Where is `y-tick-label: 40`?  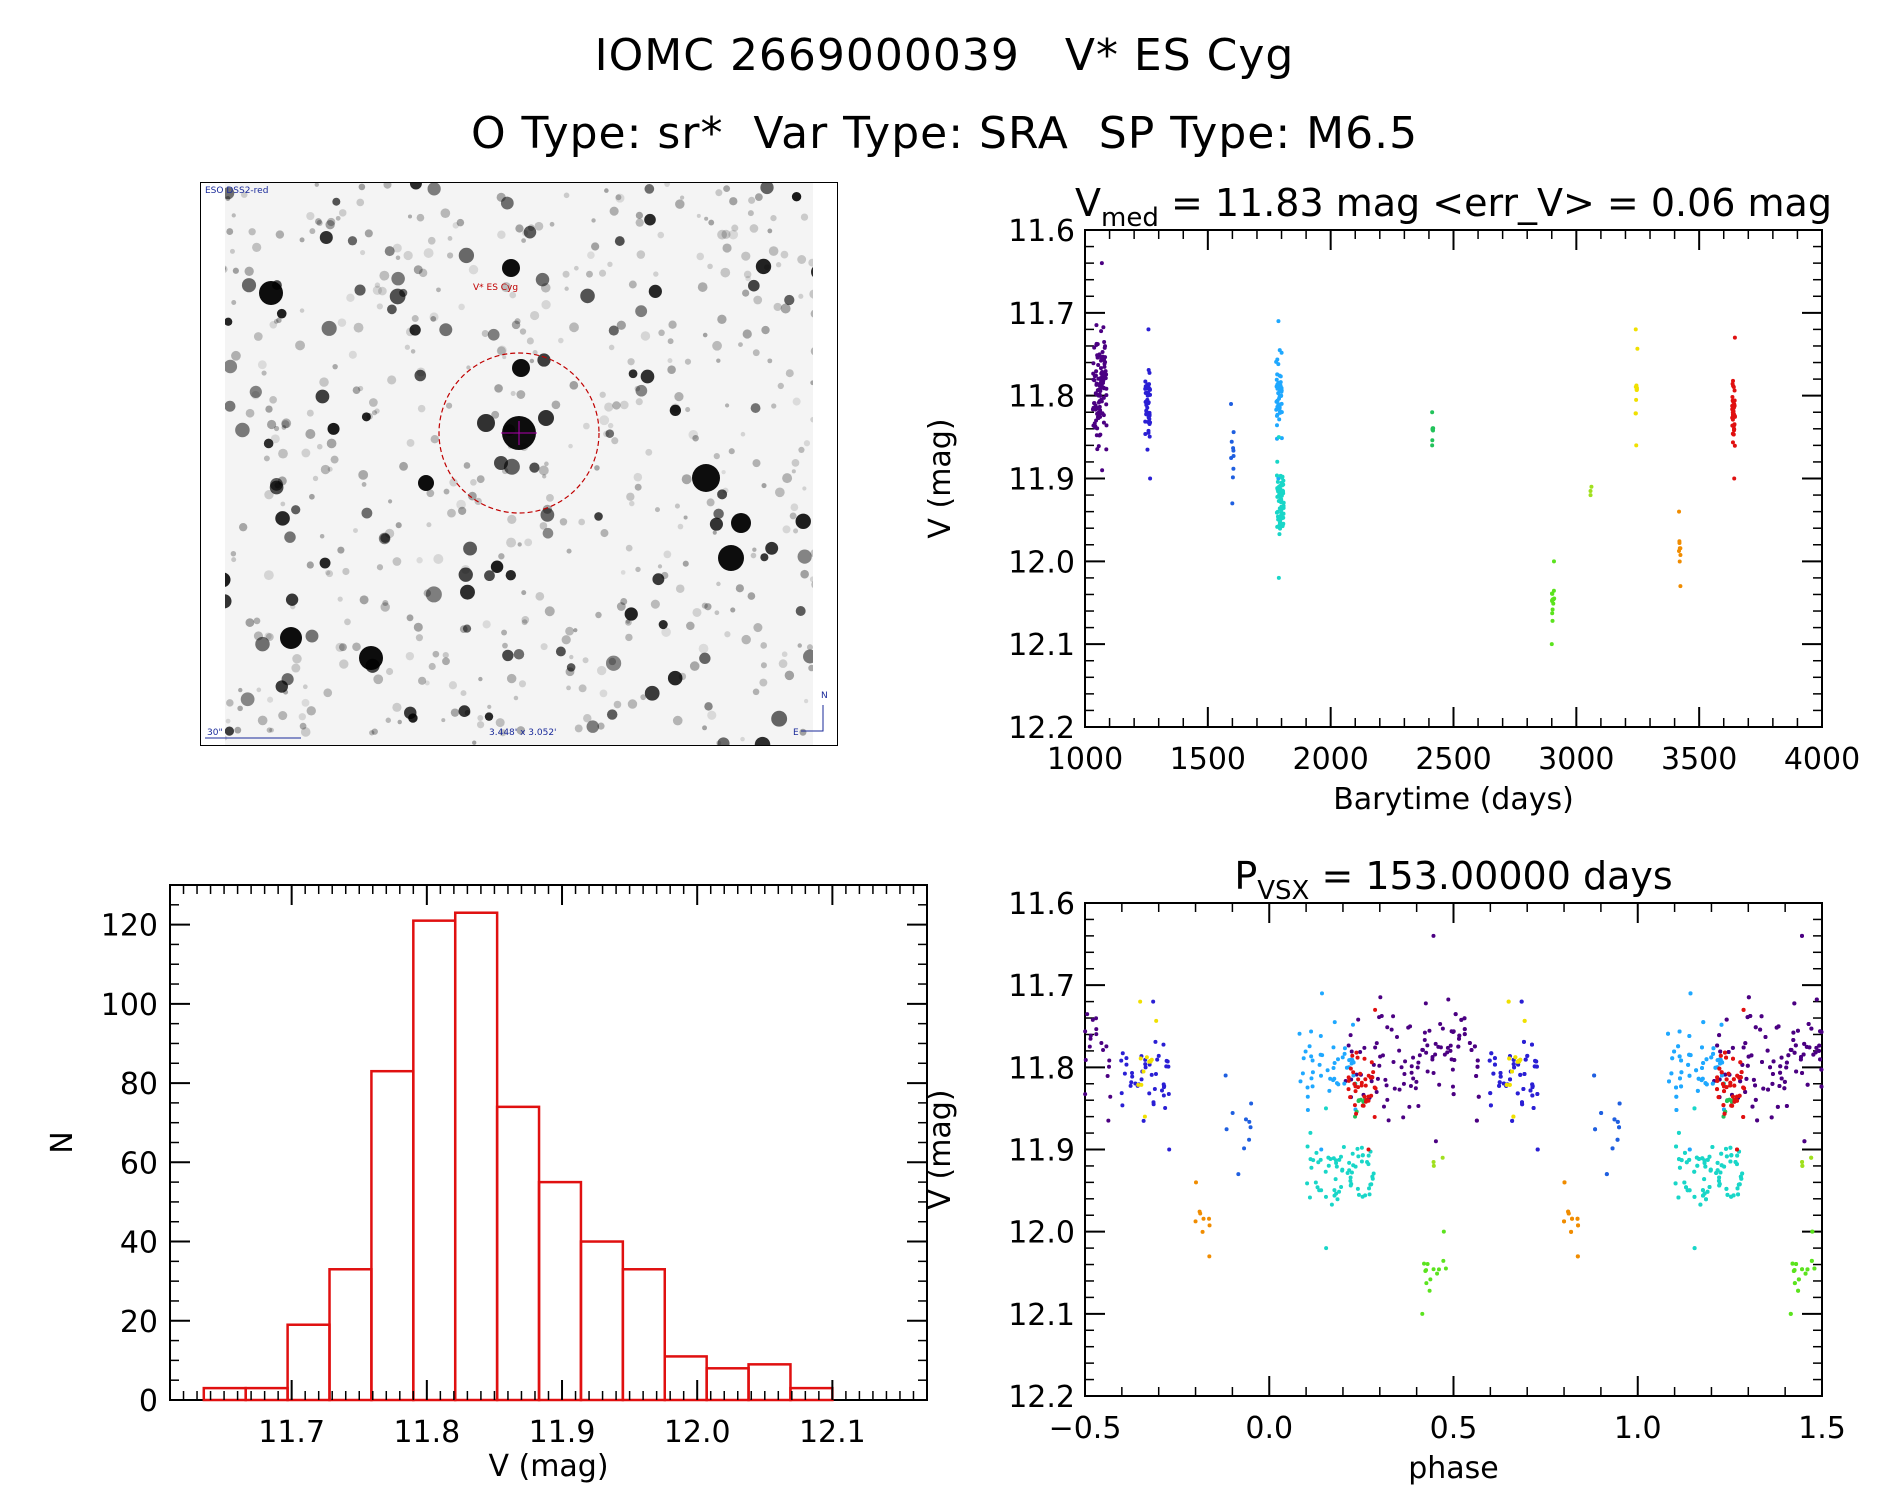
y-tick-label: 40 is located at coordinates (139, 1243).